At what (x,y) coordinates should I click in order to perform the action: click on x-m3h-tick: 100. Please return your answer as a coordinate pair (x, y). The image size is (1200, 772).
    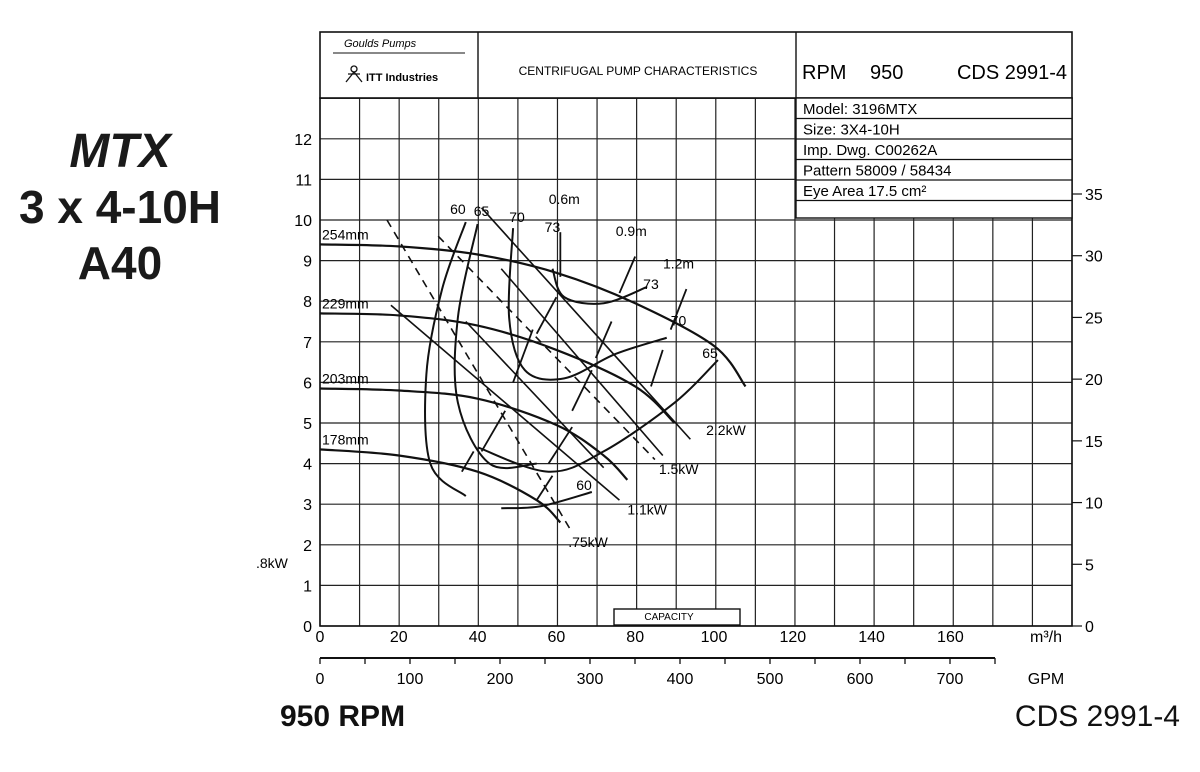
    Looking at the image, I should click on (714, 637).